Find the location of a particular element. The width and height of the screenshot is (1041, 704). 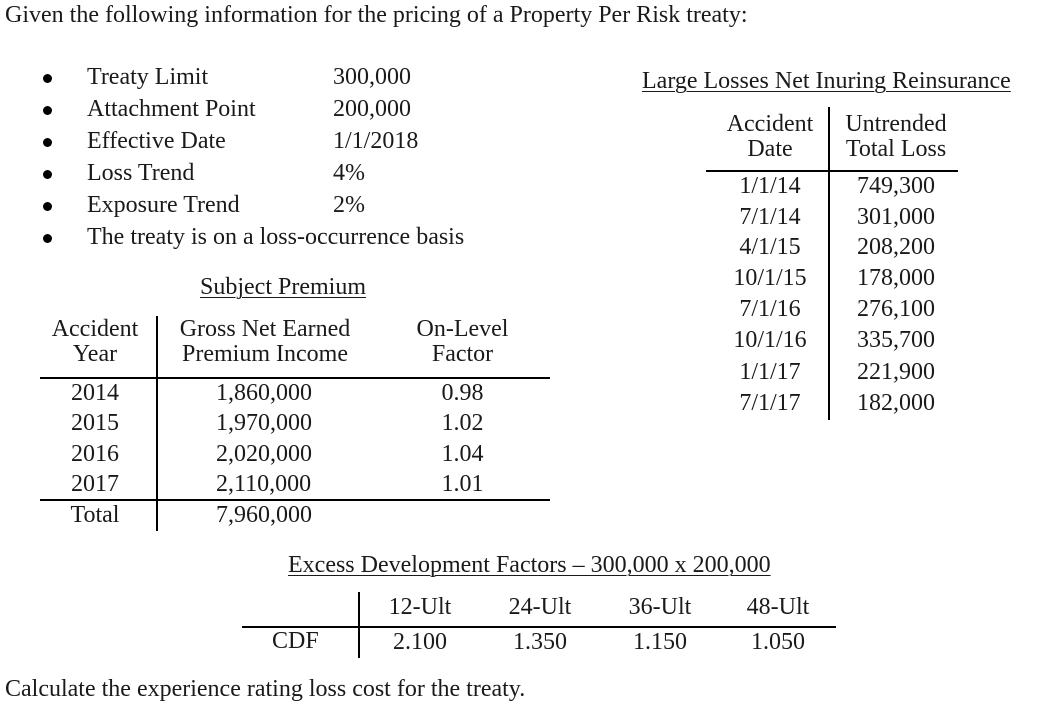

header-untrended-loss: Untrended Total Loss is located at coordinates (896, 137).